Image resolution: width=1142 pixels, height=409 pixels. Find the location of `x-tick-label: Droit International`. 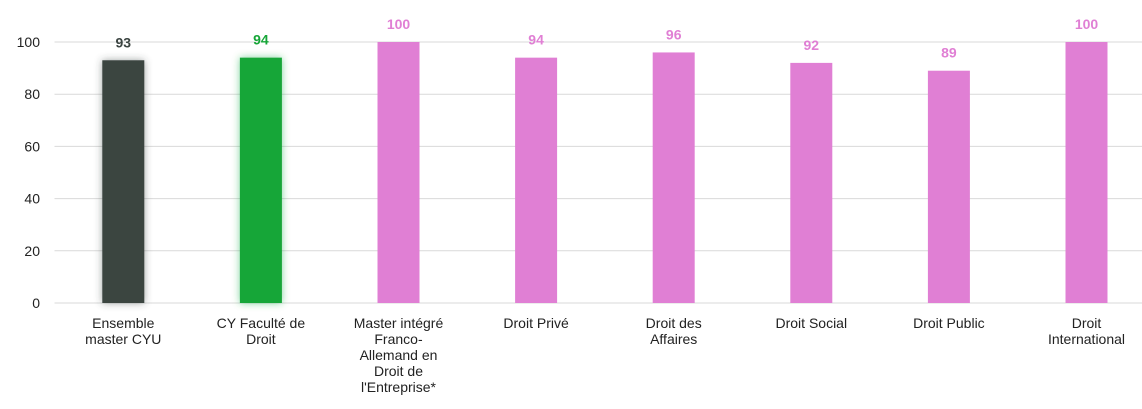

x-tick-label: Droit International is located at coordinates (1086, 331).